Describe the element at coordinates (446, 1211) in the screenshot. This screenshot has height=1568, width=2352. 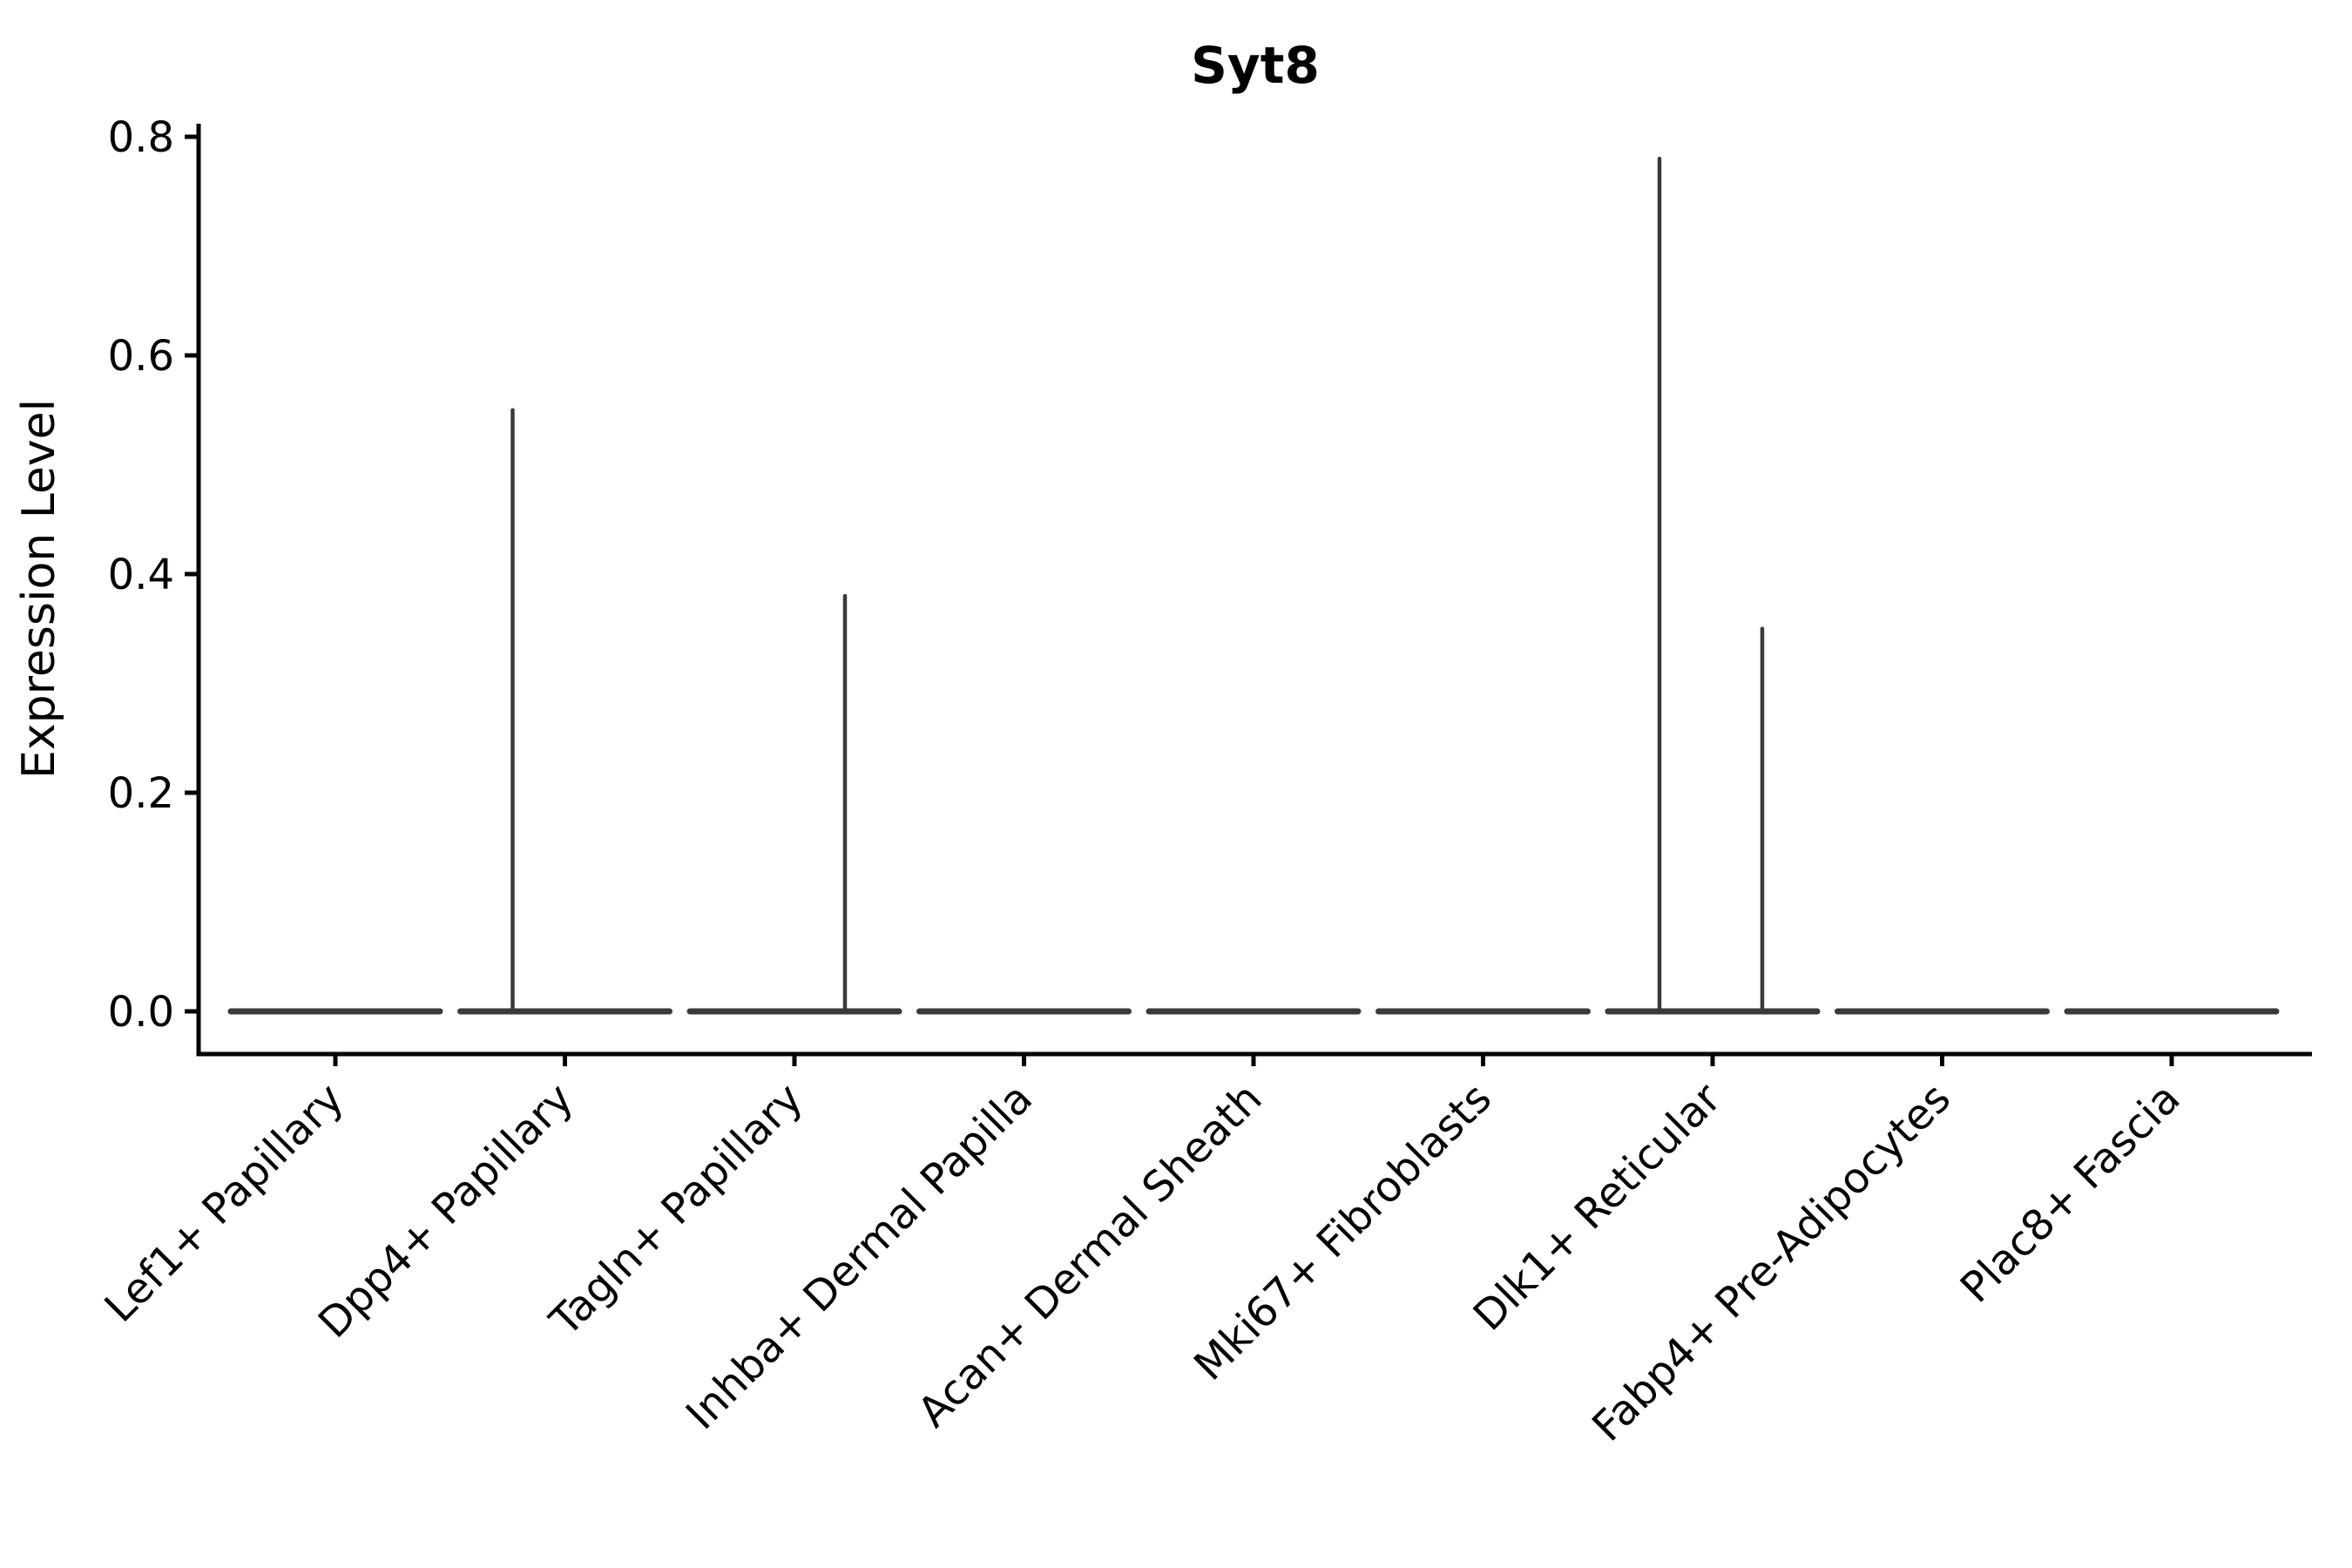
I see `x-tick-label: Dpp4+ Papillary` at that location.